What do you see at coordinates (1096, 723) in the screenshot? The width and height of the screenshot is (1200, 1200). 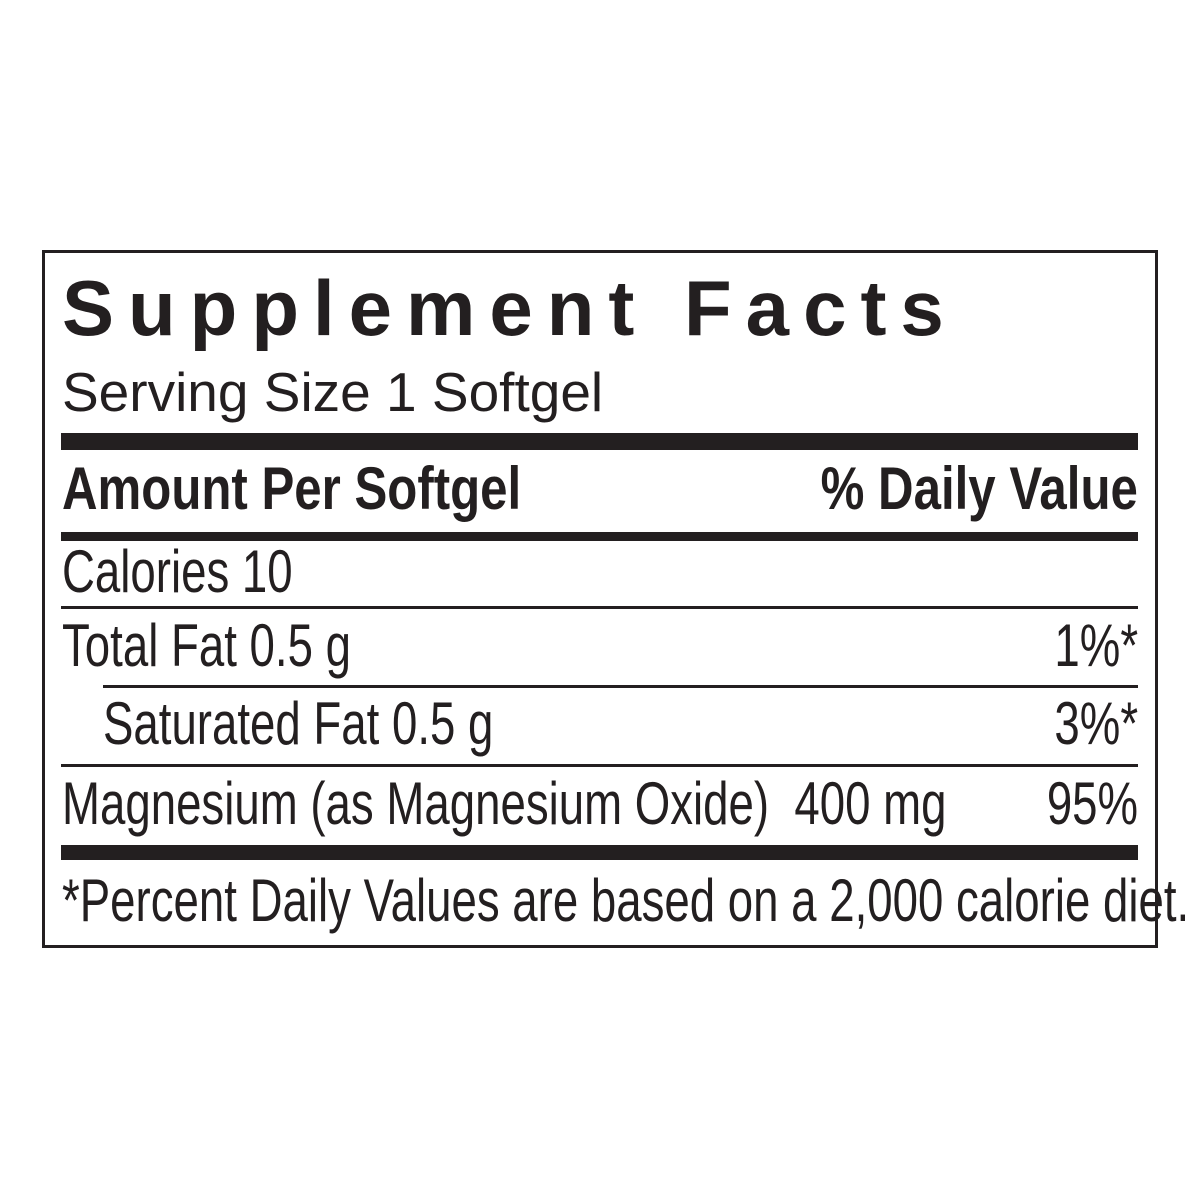 I see `nutrient-dv: 3%*` at bounding box center [1096, 723].